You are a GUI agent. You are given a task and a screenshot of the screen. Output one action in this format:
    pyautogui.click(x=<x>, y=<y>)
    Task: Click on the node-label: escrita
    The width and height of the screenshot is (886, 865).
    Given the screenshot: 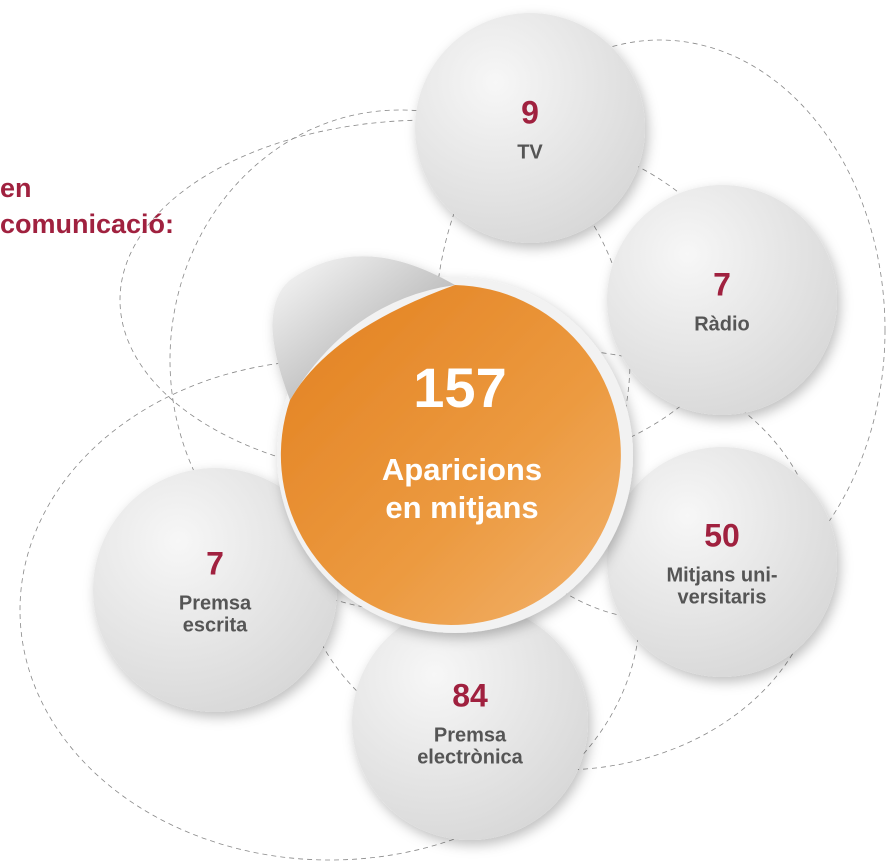 What is the action you would take?
    pyautogui.click(x=215, y=625)
    